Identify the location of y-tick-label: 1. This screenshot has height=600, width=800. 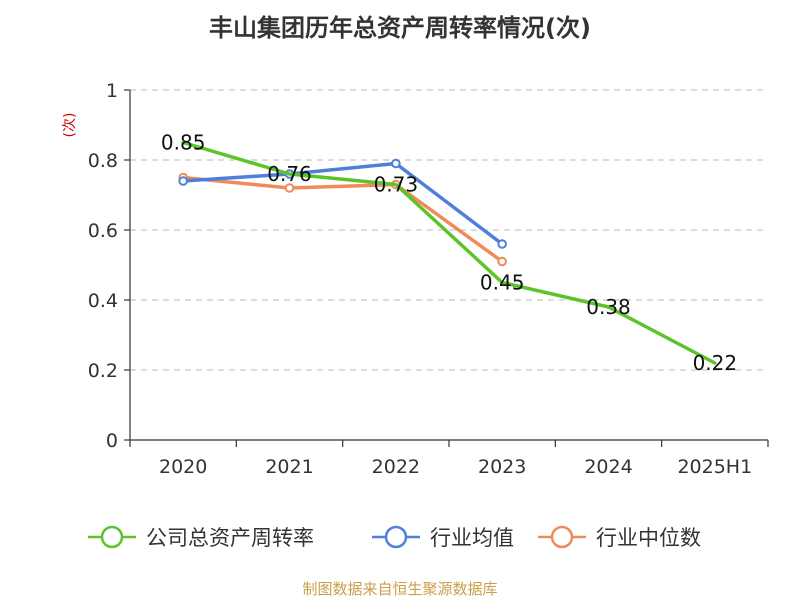
(112, 91).